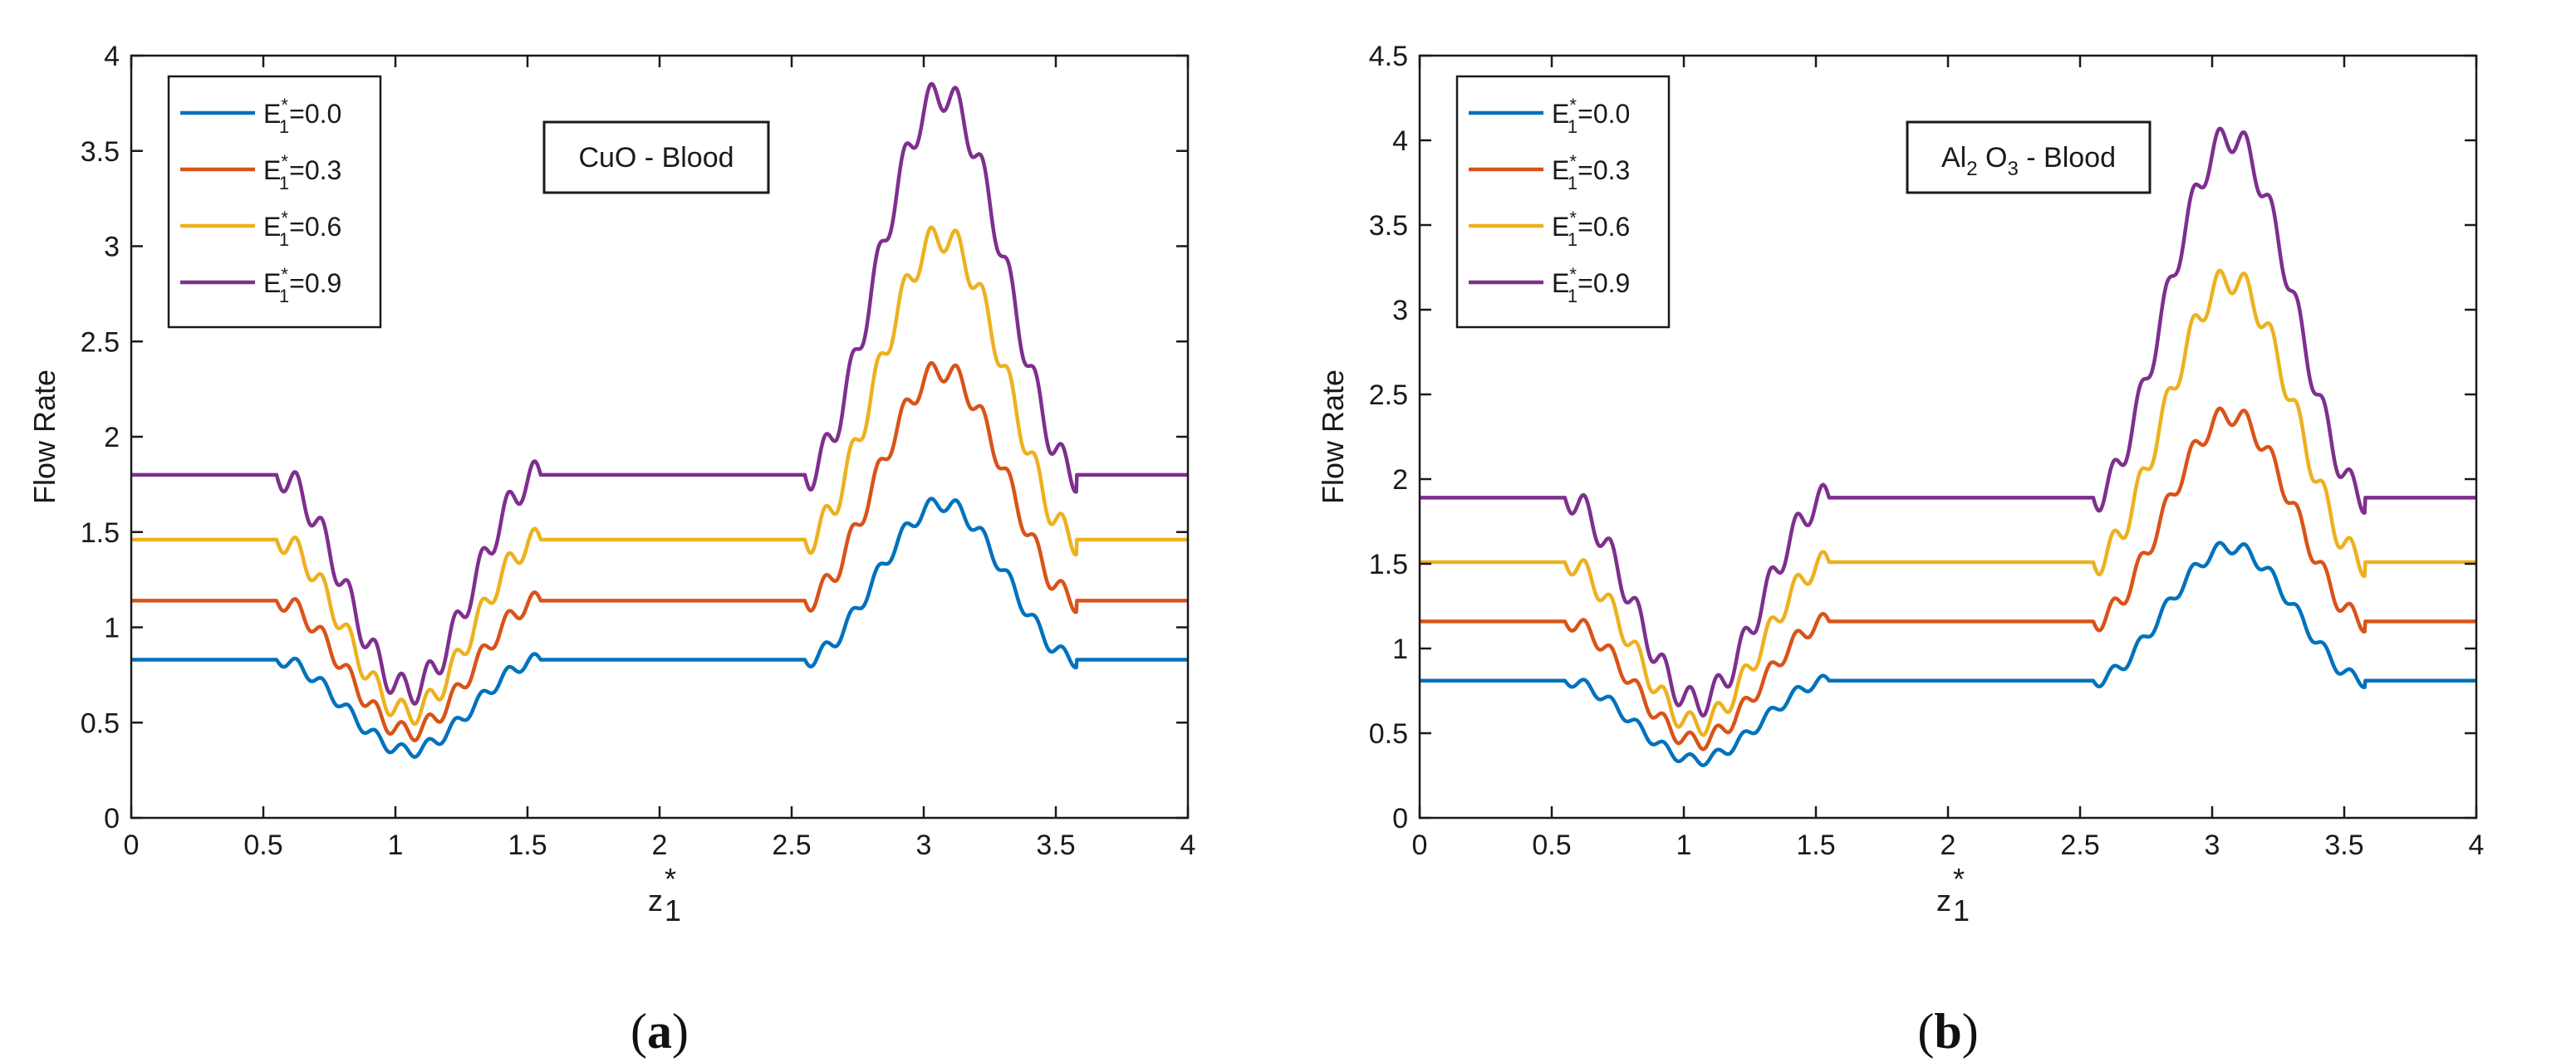 The height and width of the screenshot is (1062, 2576). Describe the element at coordinates (1948, 845) in the screenshot. I see `chart-b-xtick-label: 2` at that location.